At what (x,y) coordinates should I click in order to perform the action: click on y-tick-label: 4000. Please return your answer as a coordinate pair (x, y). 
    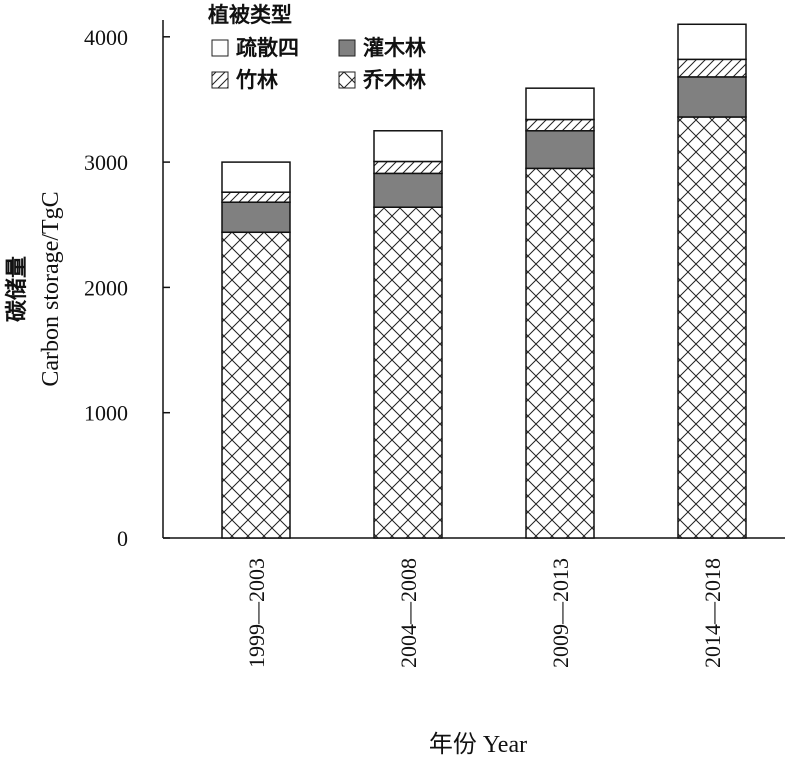
    Looking at the image, I should click on (106, 37).